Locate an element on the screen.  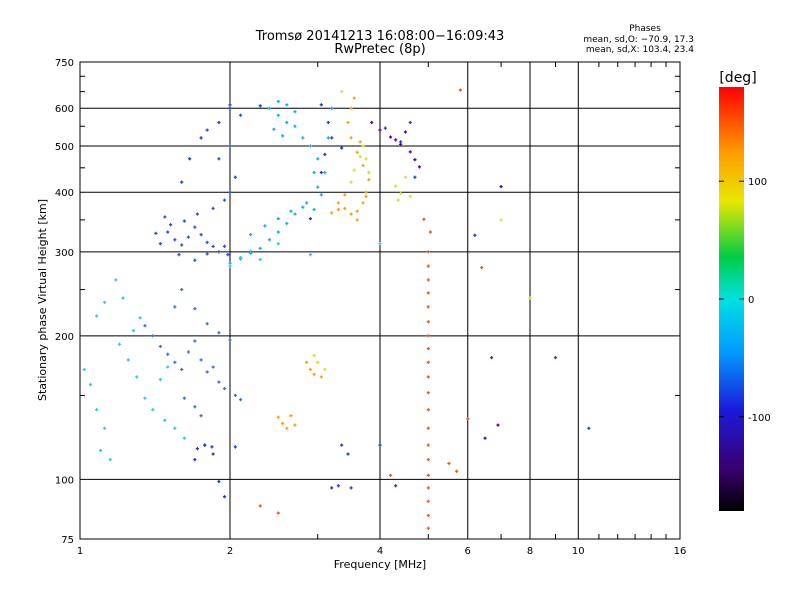
y-axis-label: Stationary phase Virtual Height [km] is located at coordinates (42, 300).